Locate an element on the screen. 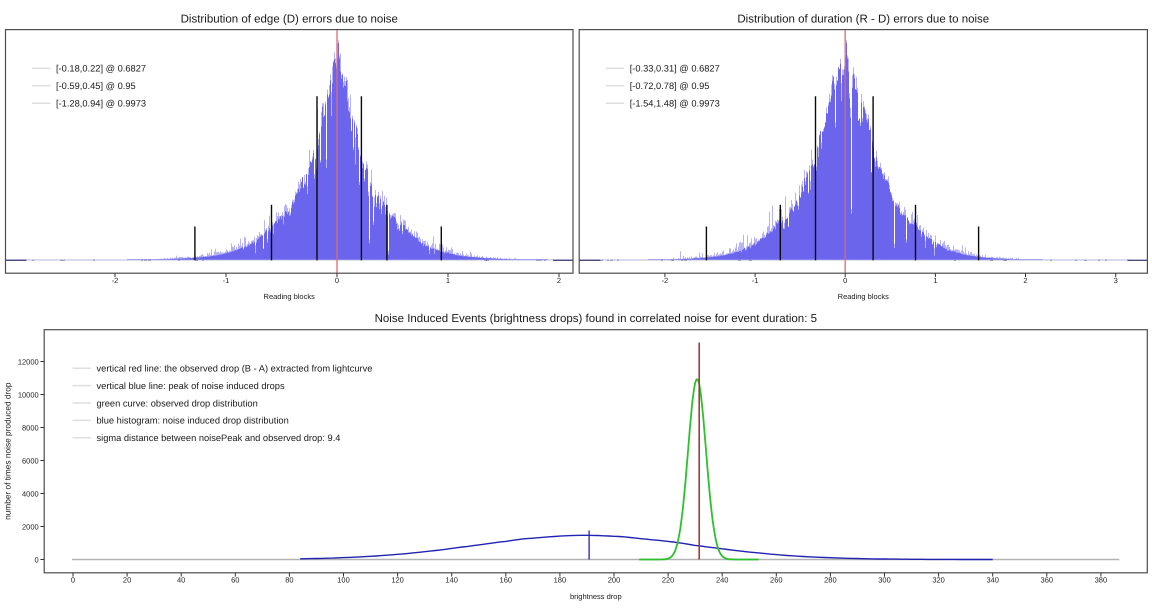 The width and height of the screenshot is (1152, 613). svg-text: 3 is located at coordinates (1116, 280).